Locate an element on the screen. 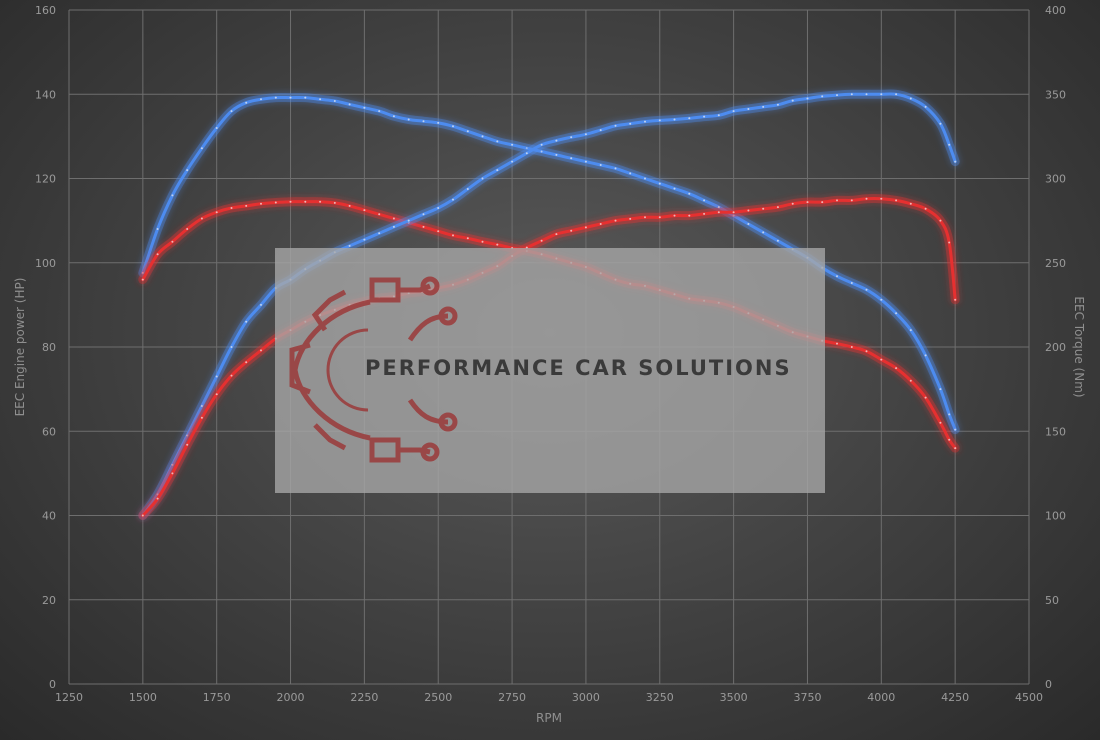  y-tick-label: 100 is located at coordinates (45, 263).